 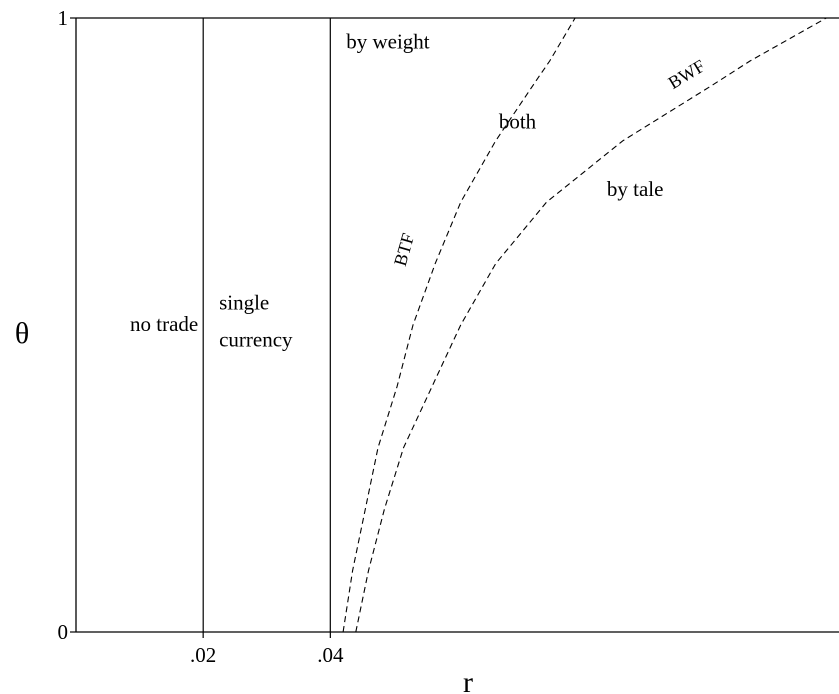 I want to click on curve-label-bwf: BWF, so click(x=687, y=74).